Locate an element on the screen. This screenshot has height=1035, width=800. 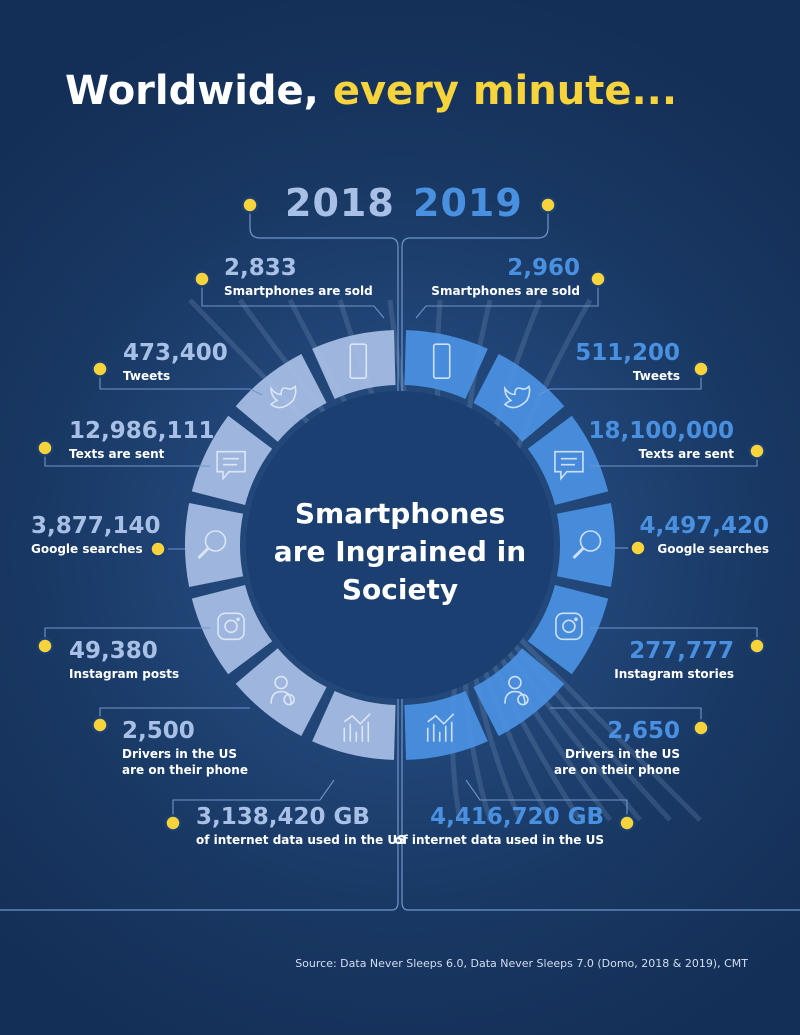
ring-segment-2019-text-message is located at coordinates (568, 460).